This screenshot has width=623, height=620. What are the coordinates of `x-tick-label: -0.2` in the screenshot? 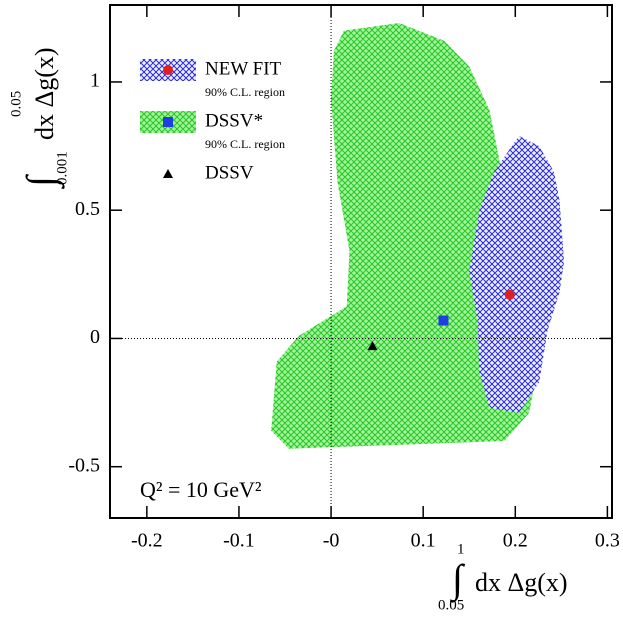 It's located at (147, 541).